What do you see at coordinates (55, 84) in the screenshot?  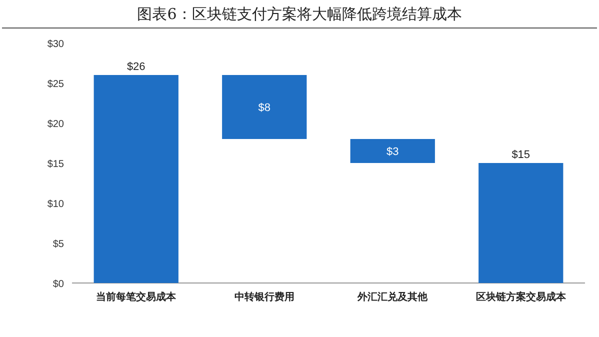 I see `y-tick-label: $25` at bounding box center [55, 84].